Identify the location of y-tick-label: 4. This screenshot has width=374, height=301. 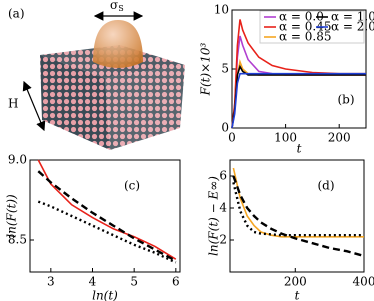
(223, 208).